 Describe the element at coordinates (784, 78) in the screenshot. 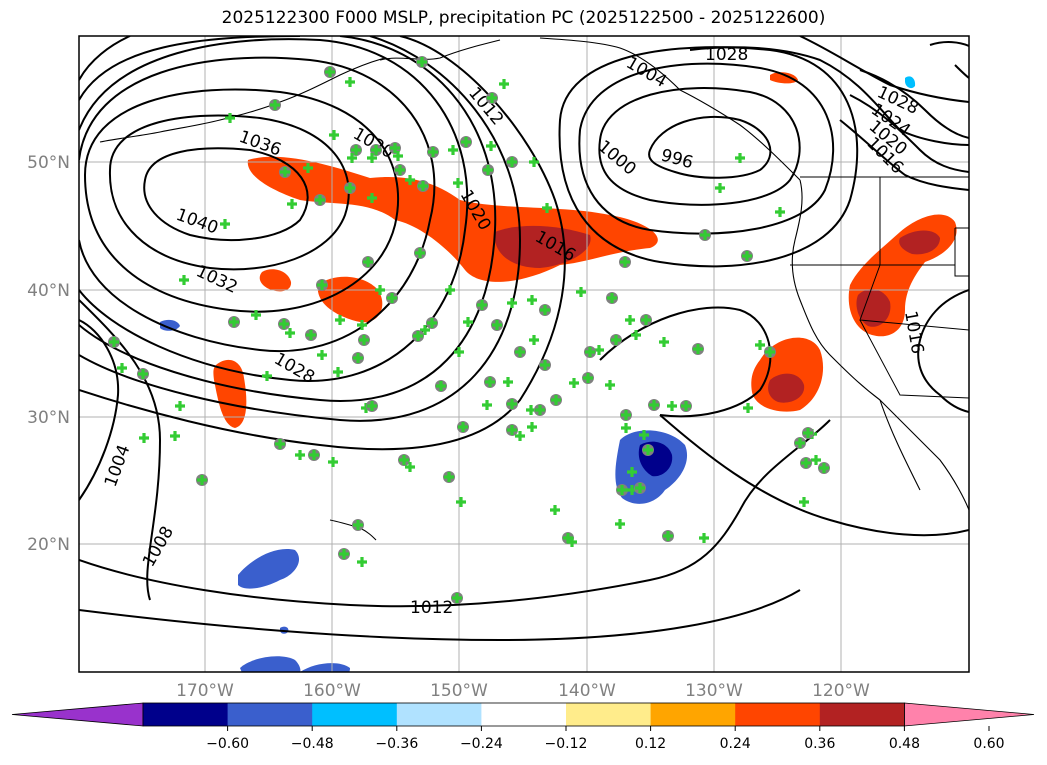

I see `precip-region-pacific-nw-small` at that location.